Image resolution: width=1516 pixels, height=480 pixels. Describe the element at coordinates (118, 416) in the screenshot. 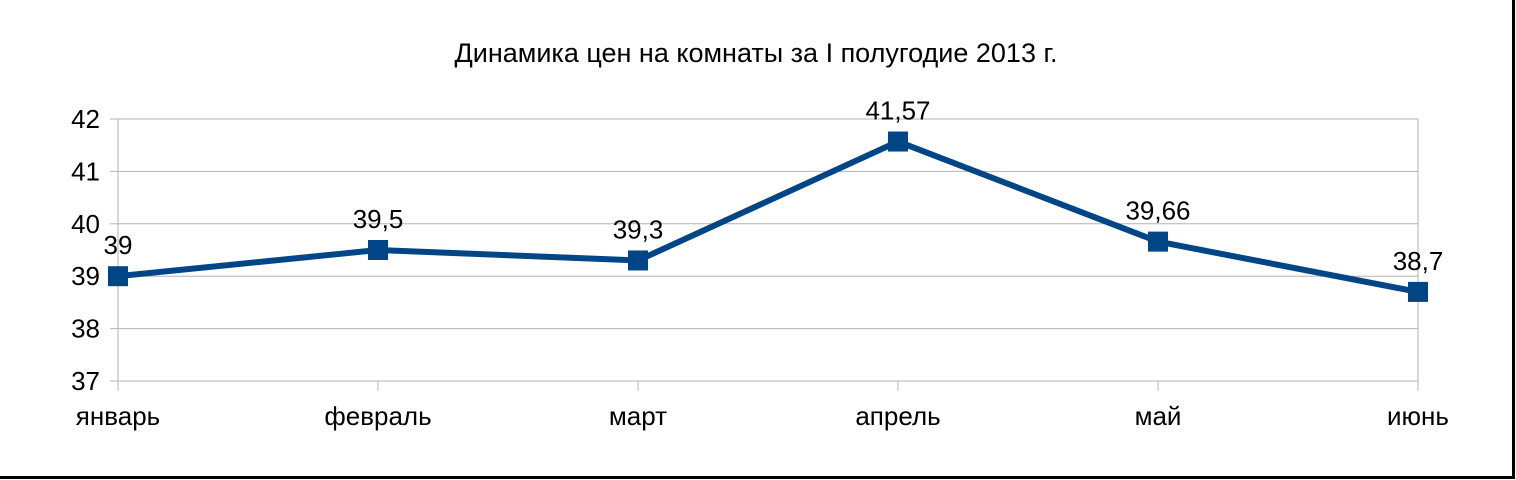

I see `x-category-label: январь` at that location.